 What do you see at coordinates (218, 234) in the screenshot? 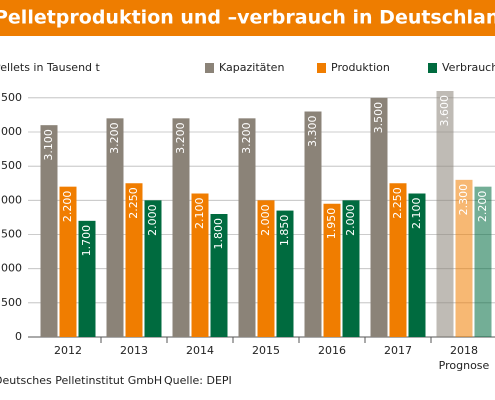
I see `value-label: 1.800` at bounding box center [218, 234].